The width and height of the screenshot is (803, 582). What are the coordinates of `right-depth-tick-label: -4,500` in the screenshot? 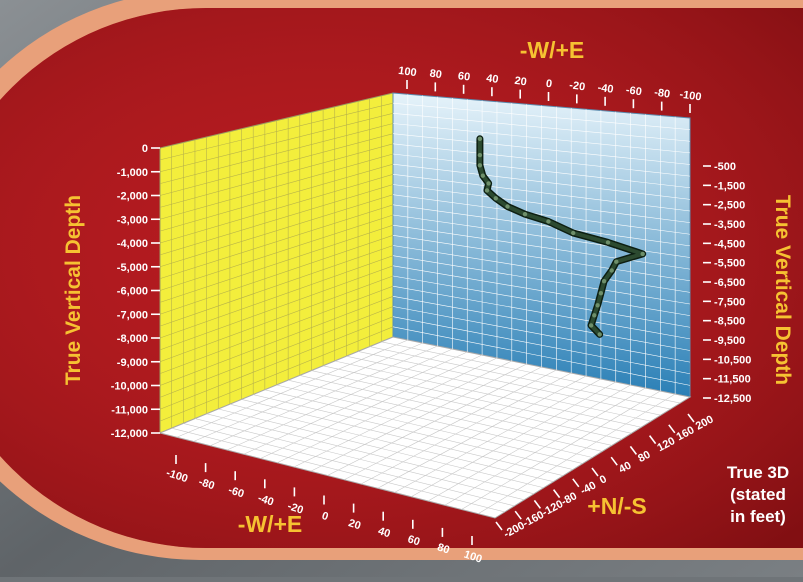 It's located at (729, 244).